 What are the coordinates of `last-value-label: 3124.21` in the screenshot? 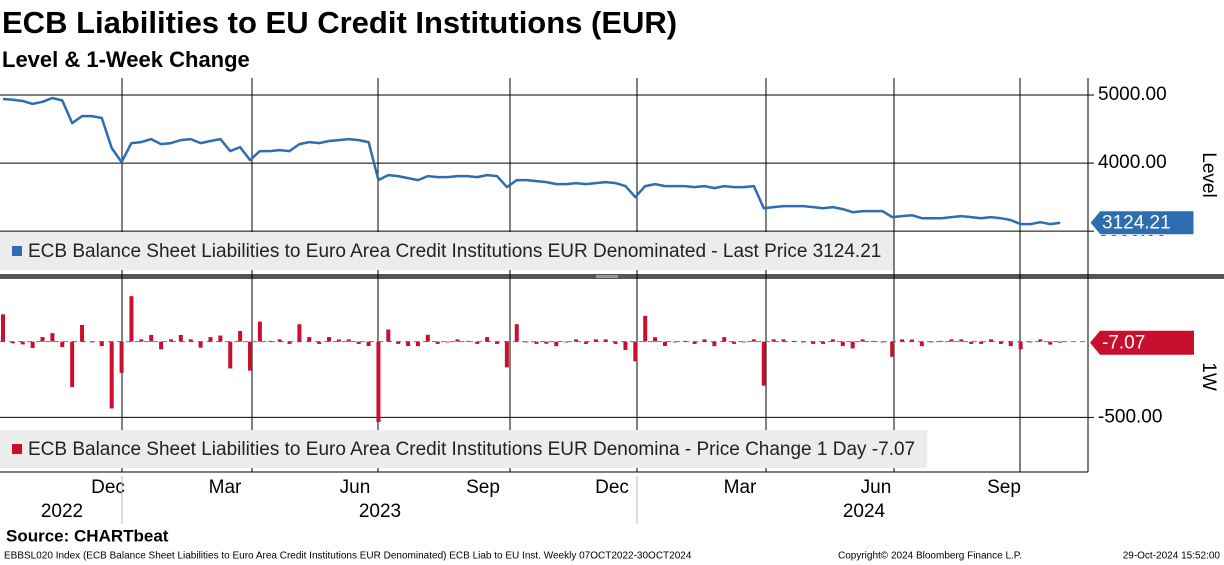 It's located at (1136, 223).